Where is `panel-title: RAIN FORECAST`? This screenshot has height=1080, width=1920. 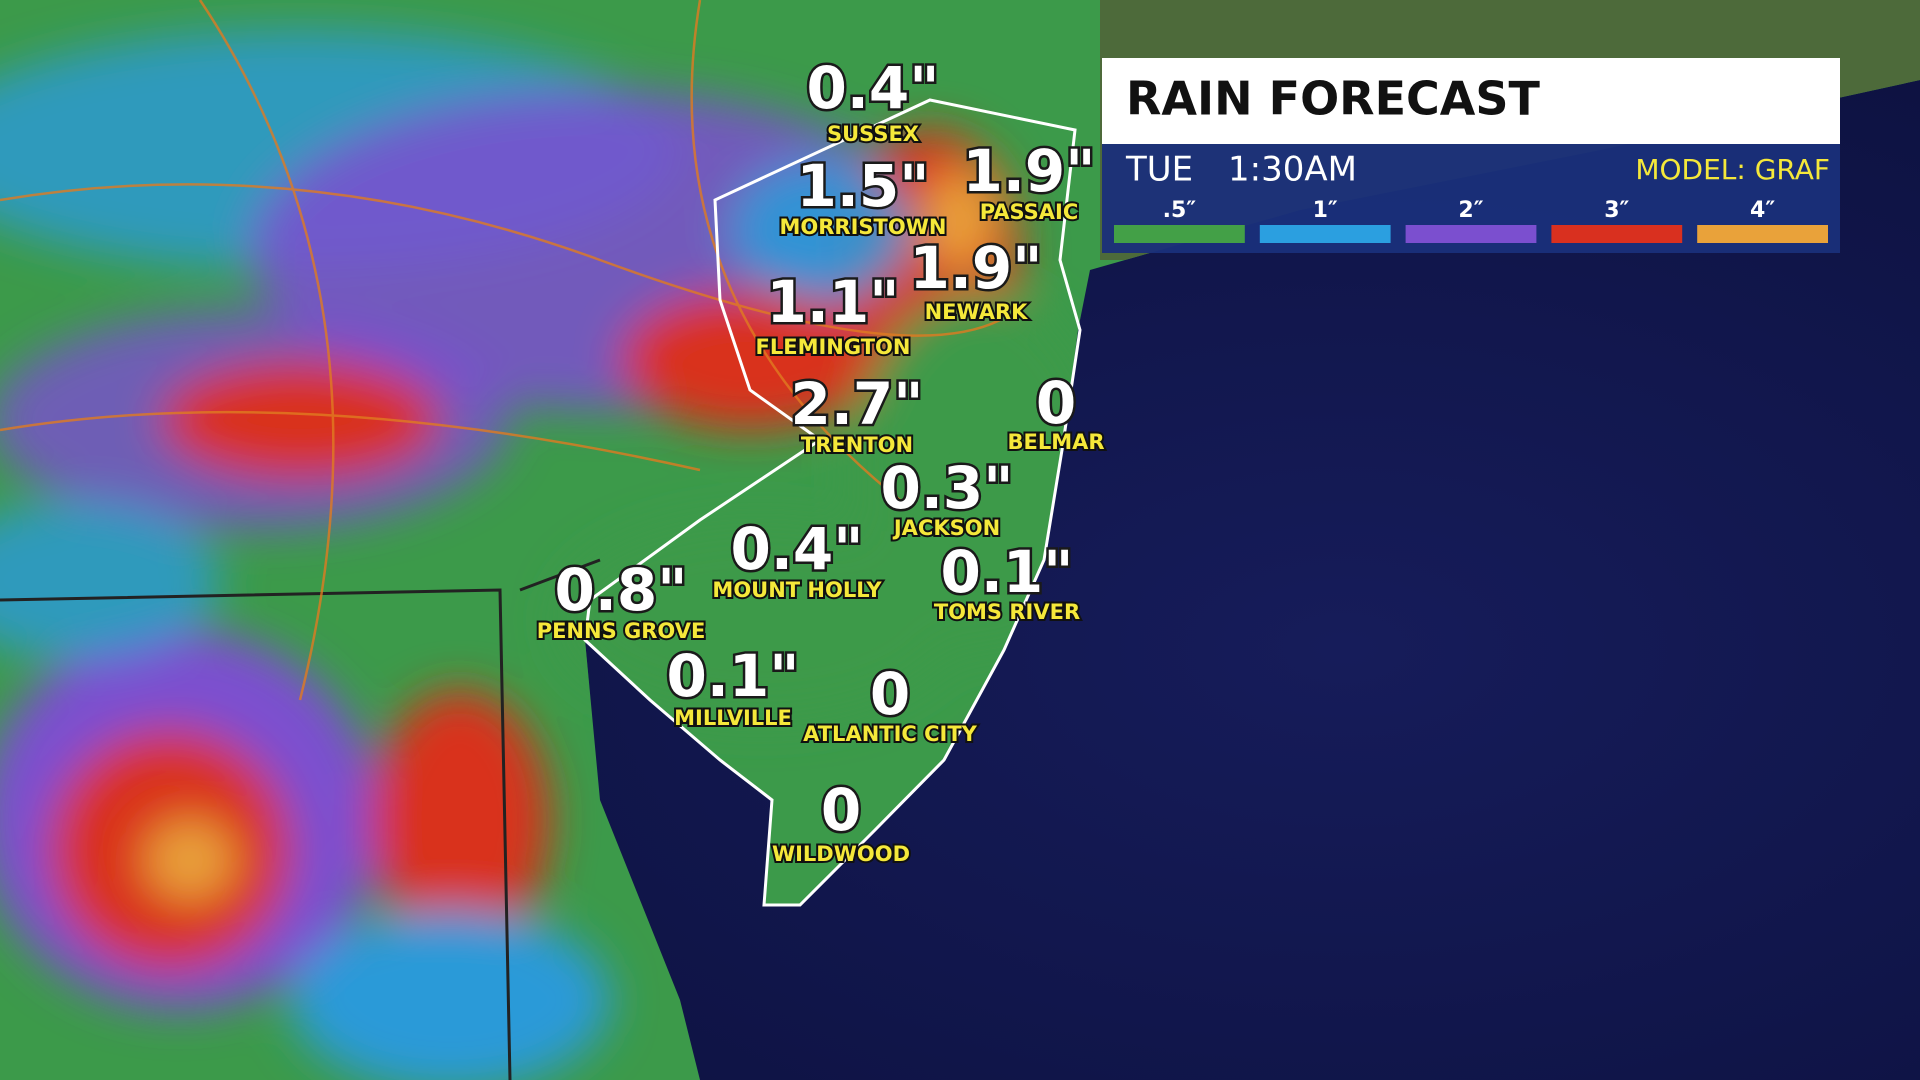 panel-title: RAIN FORECAST is located at coordinates (1333, 99).